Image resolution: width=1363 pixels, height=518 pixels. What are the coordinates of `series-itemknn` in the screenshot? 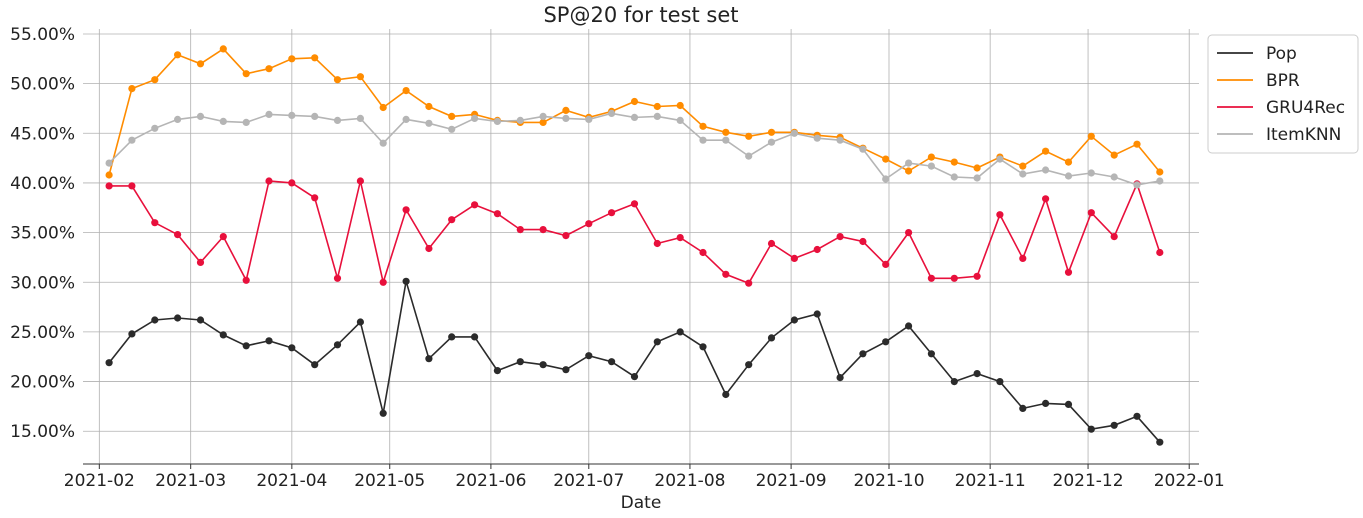 It's located at (634, 149).